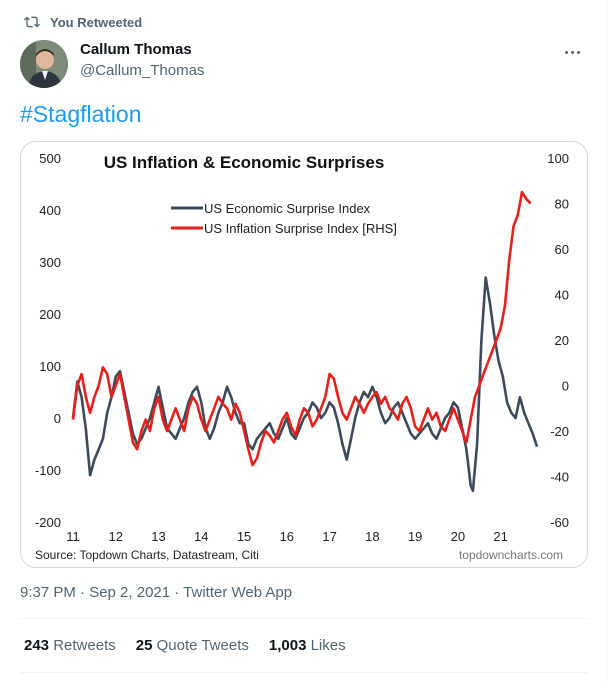 The height and width of the screenshot is (681, 609). I want to click on x-axis: 11 12 13 14 15 16 17 18 19 20 21, so click(287, 536).